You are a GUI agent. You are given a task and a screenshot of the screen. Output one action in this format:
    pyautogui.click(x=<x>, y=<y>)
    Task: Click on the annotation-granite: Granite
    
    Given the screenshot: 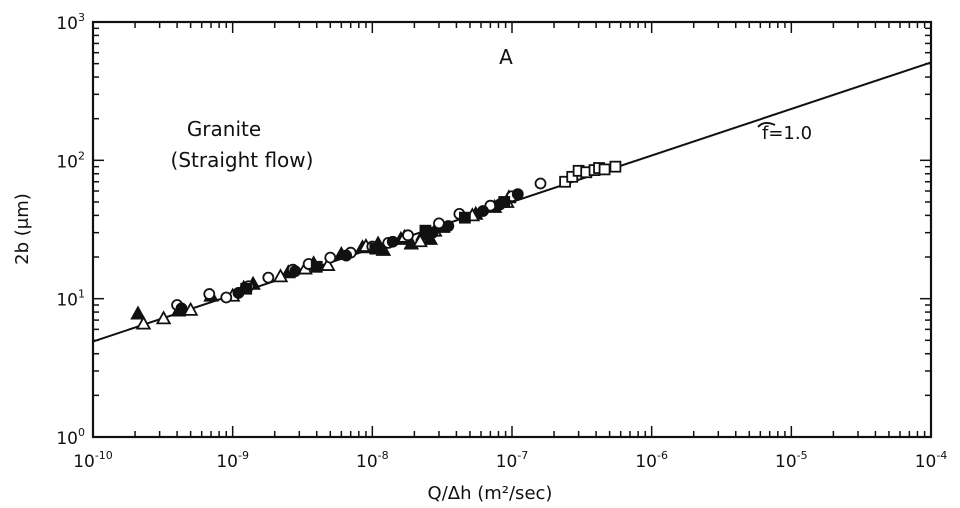 What is the action you would take?
    pyautogui.click(x=224, y=129)
    